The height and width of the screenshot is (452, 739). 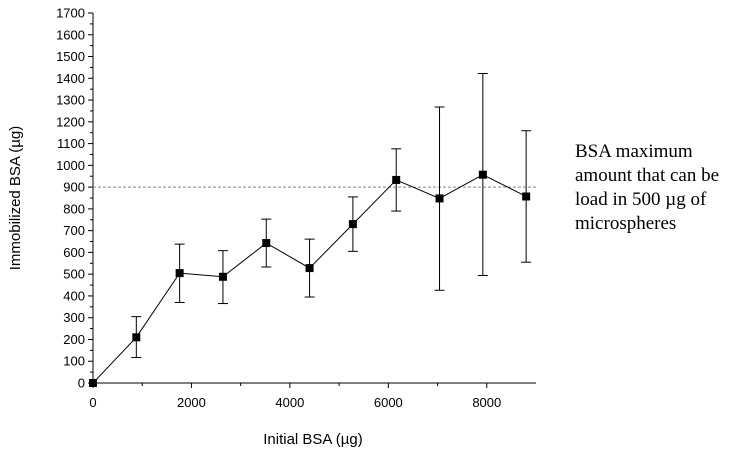 I want to click on y-tick-label: 1600, so click(x=70, y=34).